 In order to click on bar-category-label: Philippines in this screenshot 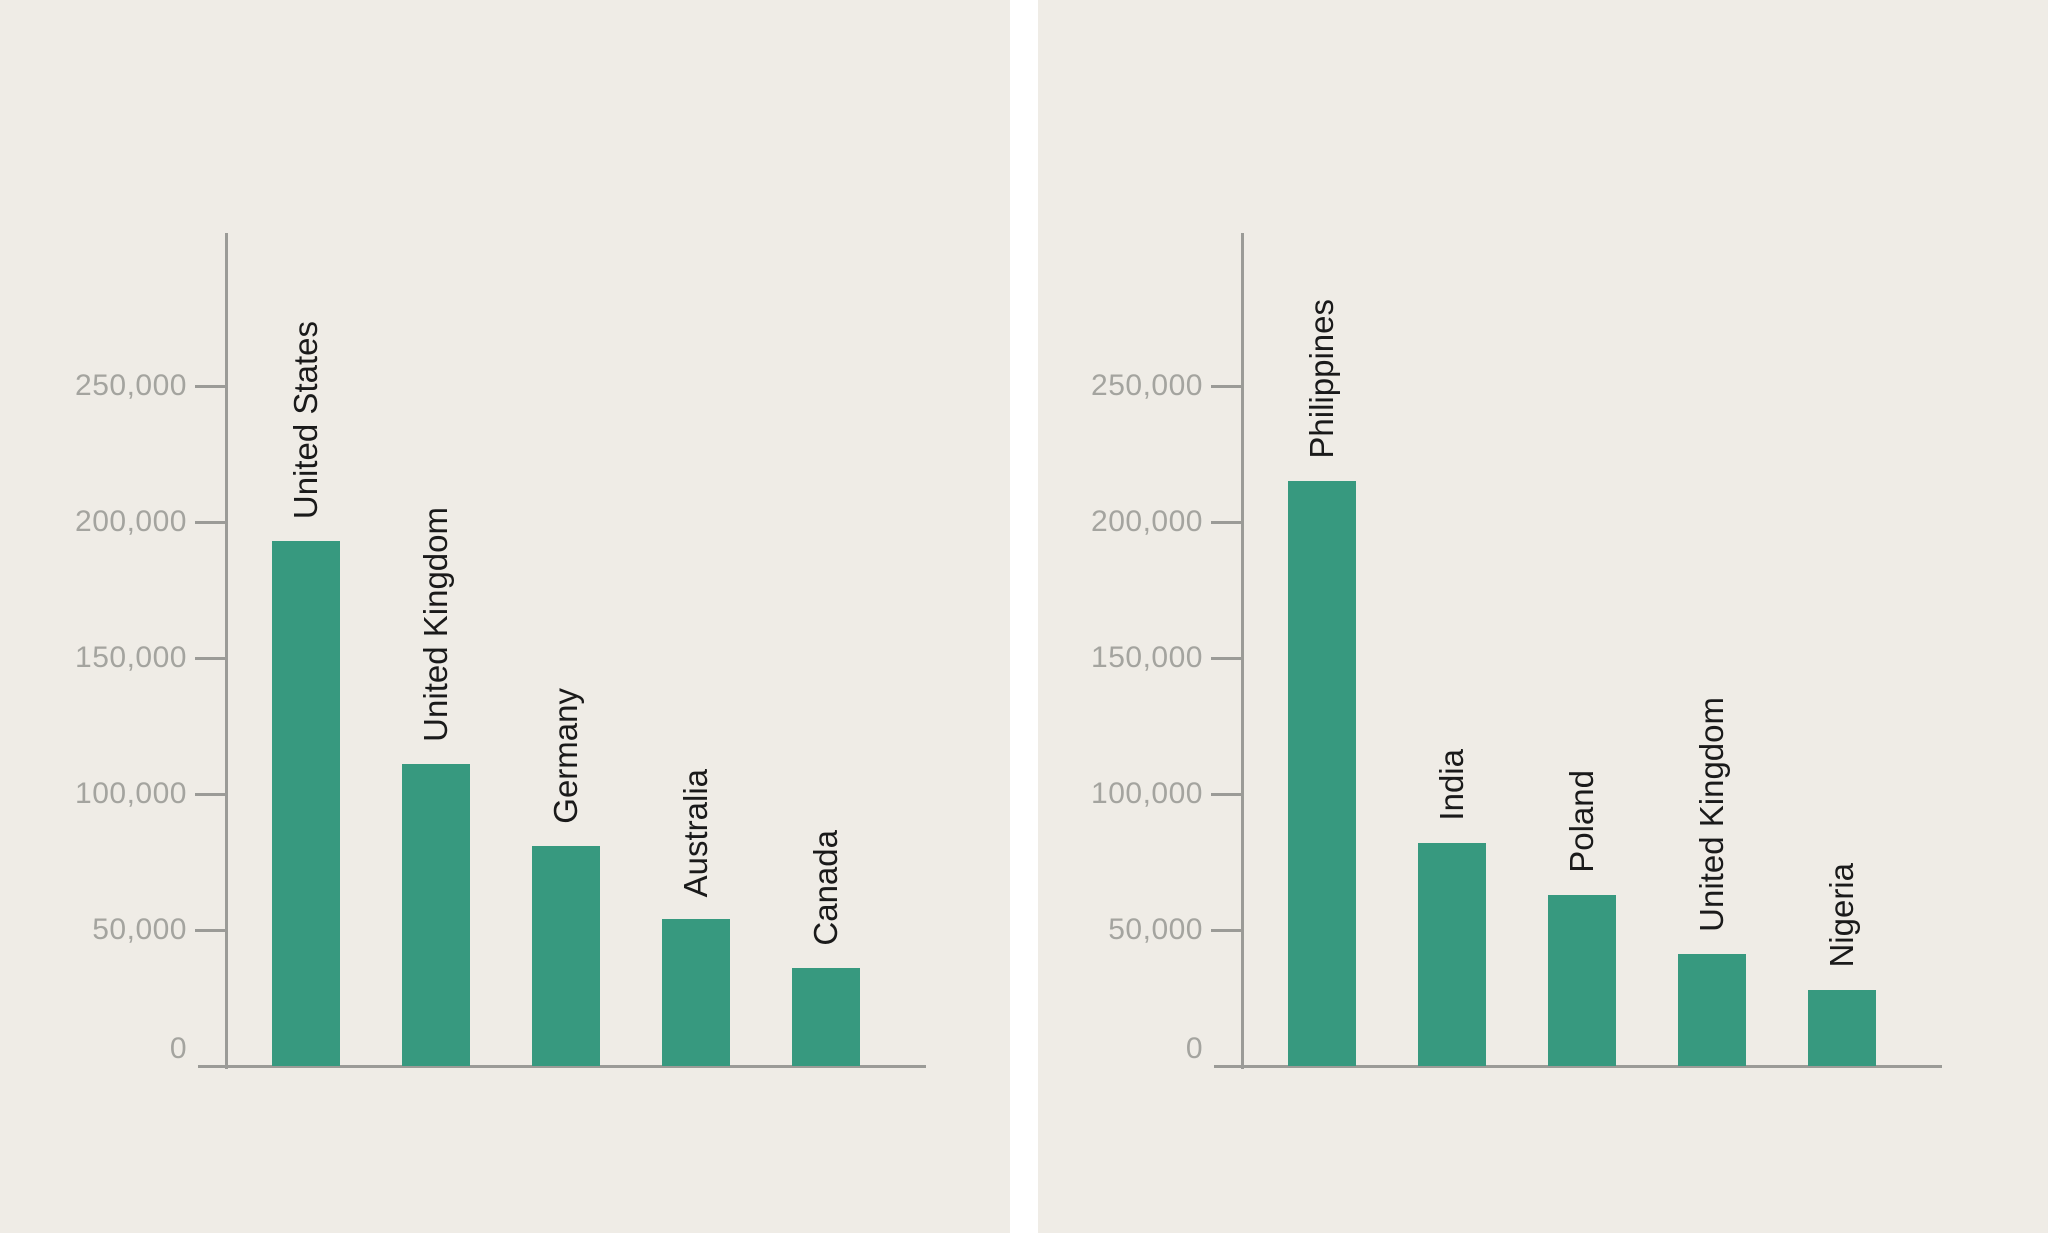, I will do `click(1321, 379)`.